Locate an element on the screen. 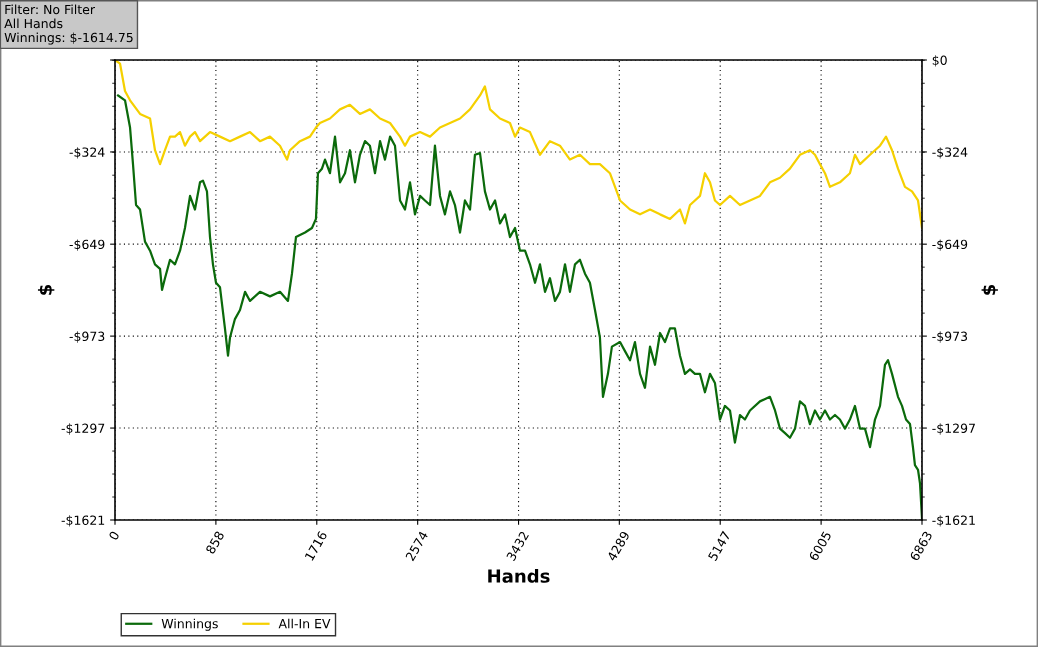 The width and height of the screenshot is (1038, 647). y2-tick-label: -$1621 is located at coordinates (953, 521).